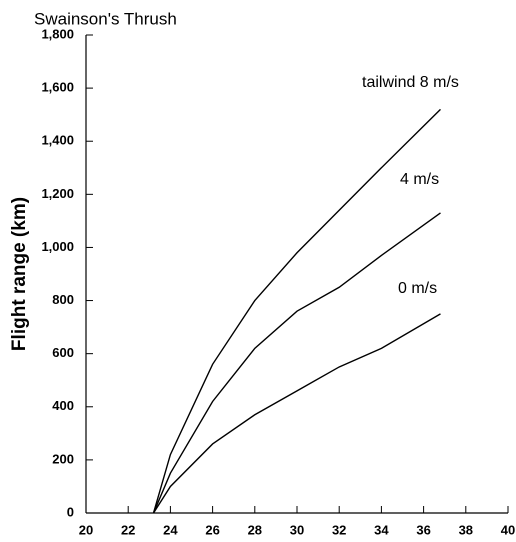 The width and height of the screenshot is (516, 542). Describe the element at coordinates (63, 299) in the screenshot. I see `y-tick-label: 800` at that location.